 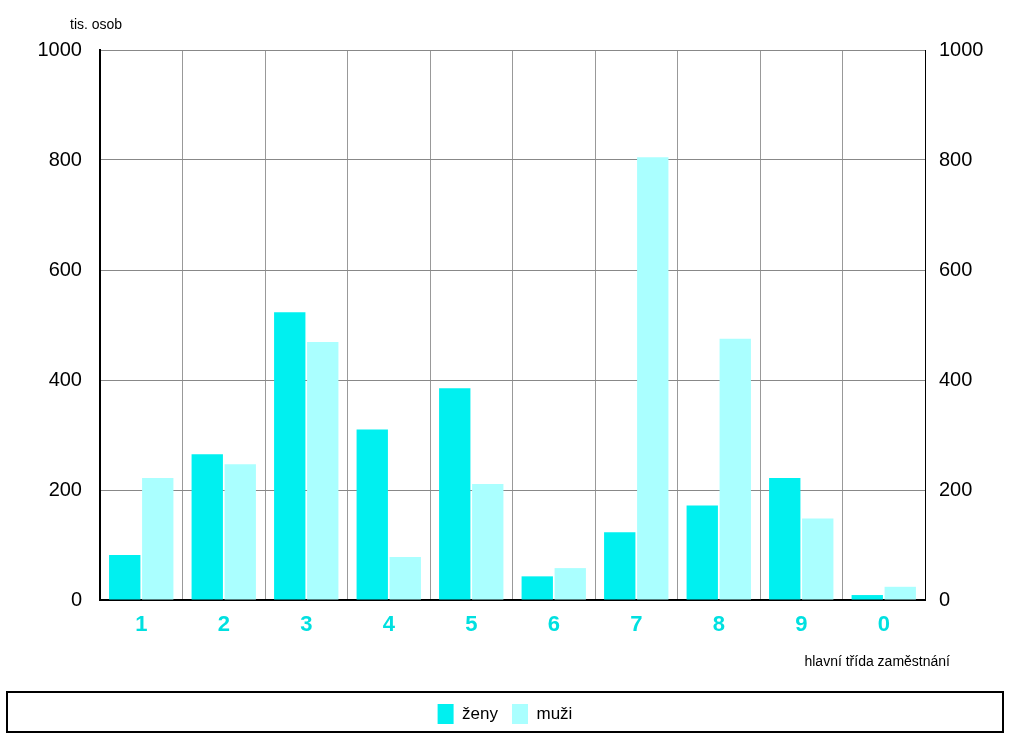 I want to click on x-tick-label: 9, so click(x=801, y=624).